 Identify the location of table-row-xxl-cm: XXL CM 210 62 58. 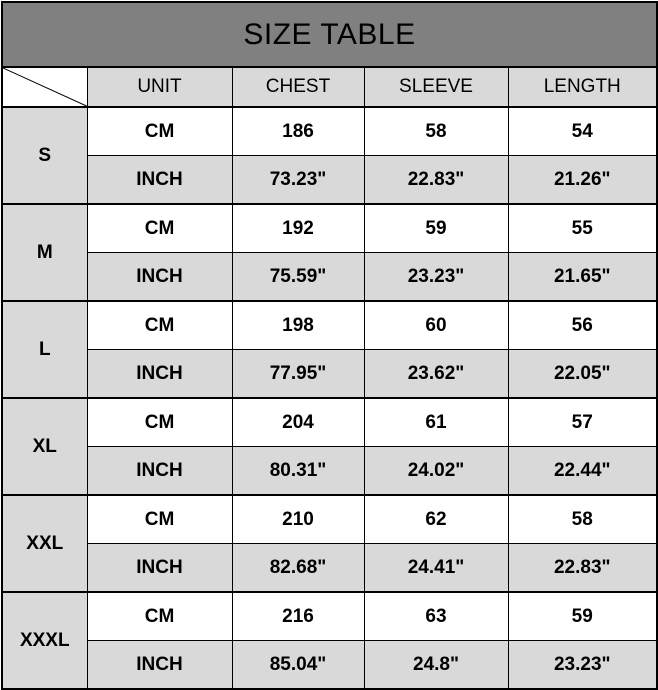
(329, 543).